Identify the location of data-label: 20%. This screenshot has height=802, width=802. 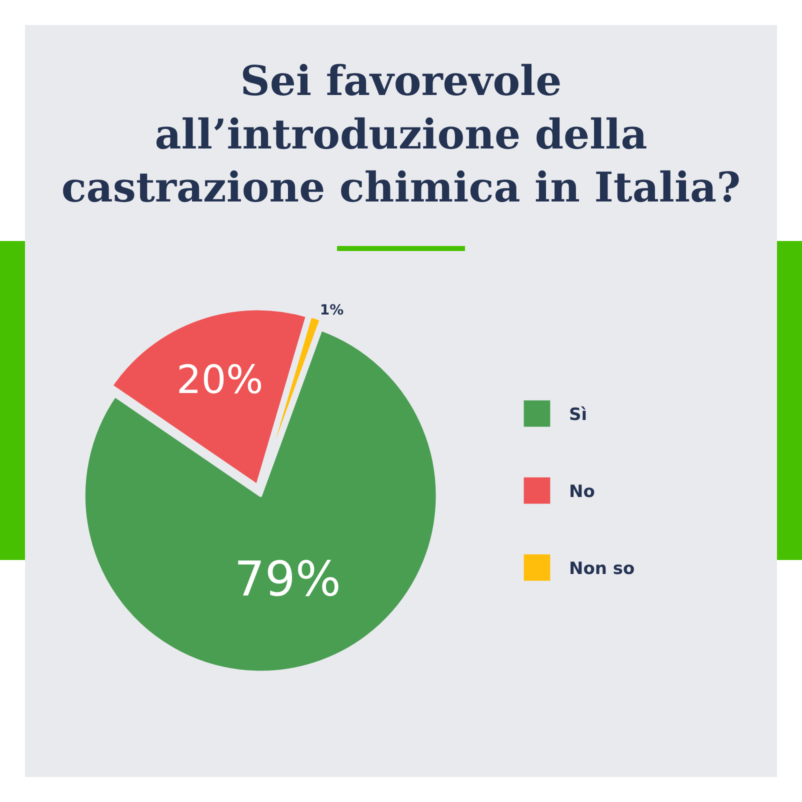
(220, 381).